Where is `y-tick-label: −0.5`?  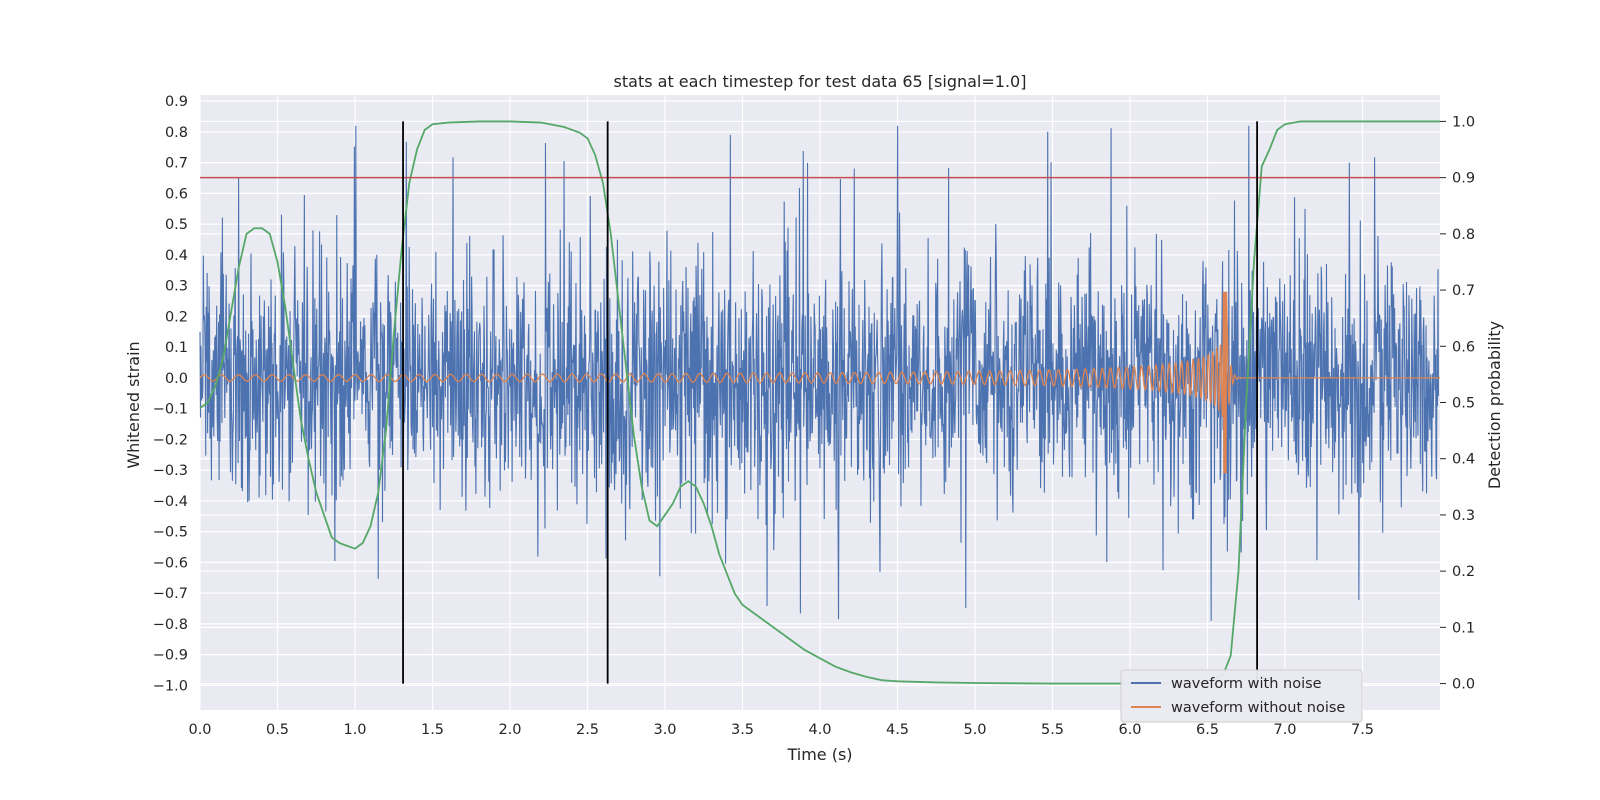 y-tick-label: −0.5 is located at coordinates (170, 533).